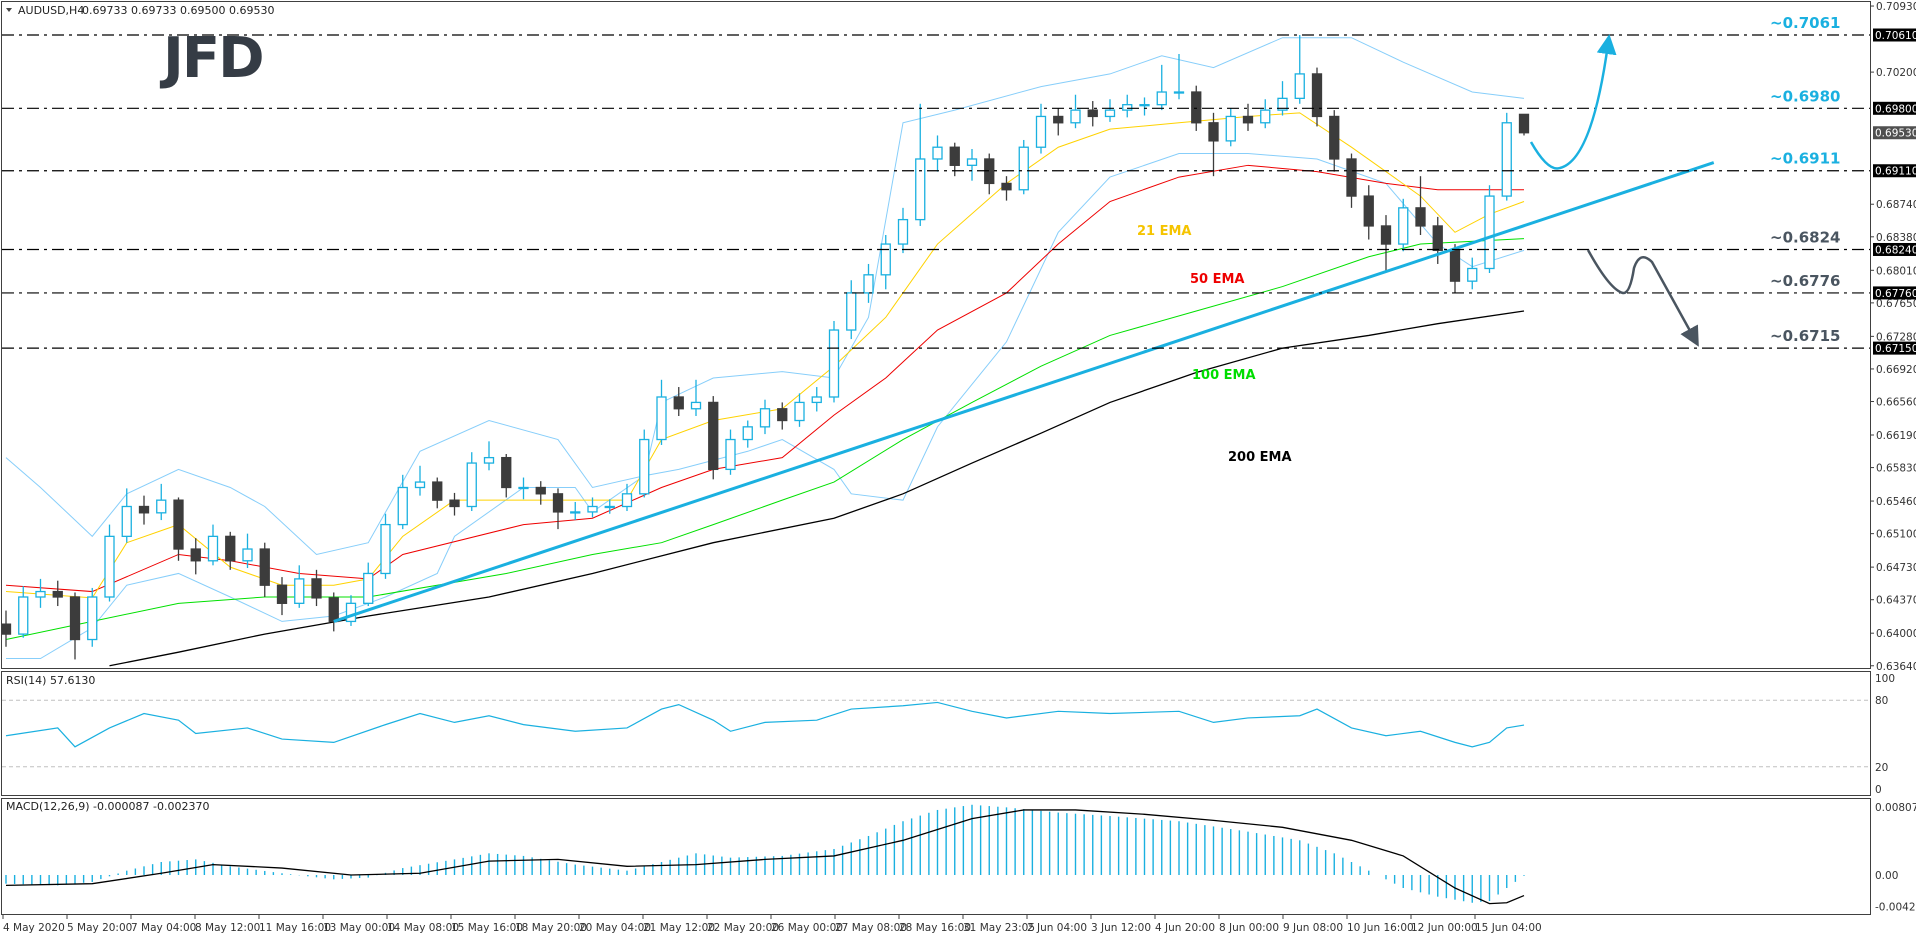  What do you see at coordinates (1896, 304) in the screenshot?
I see `y-tick-label: 0.67650` at bounding box center [1896, 304].